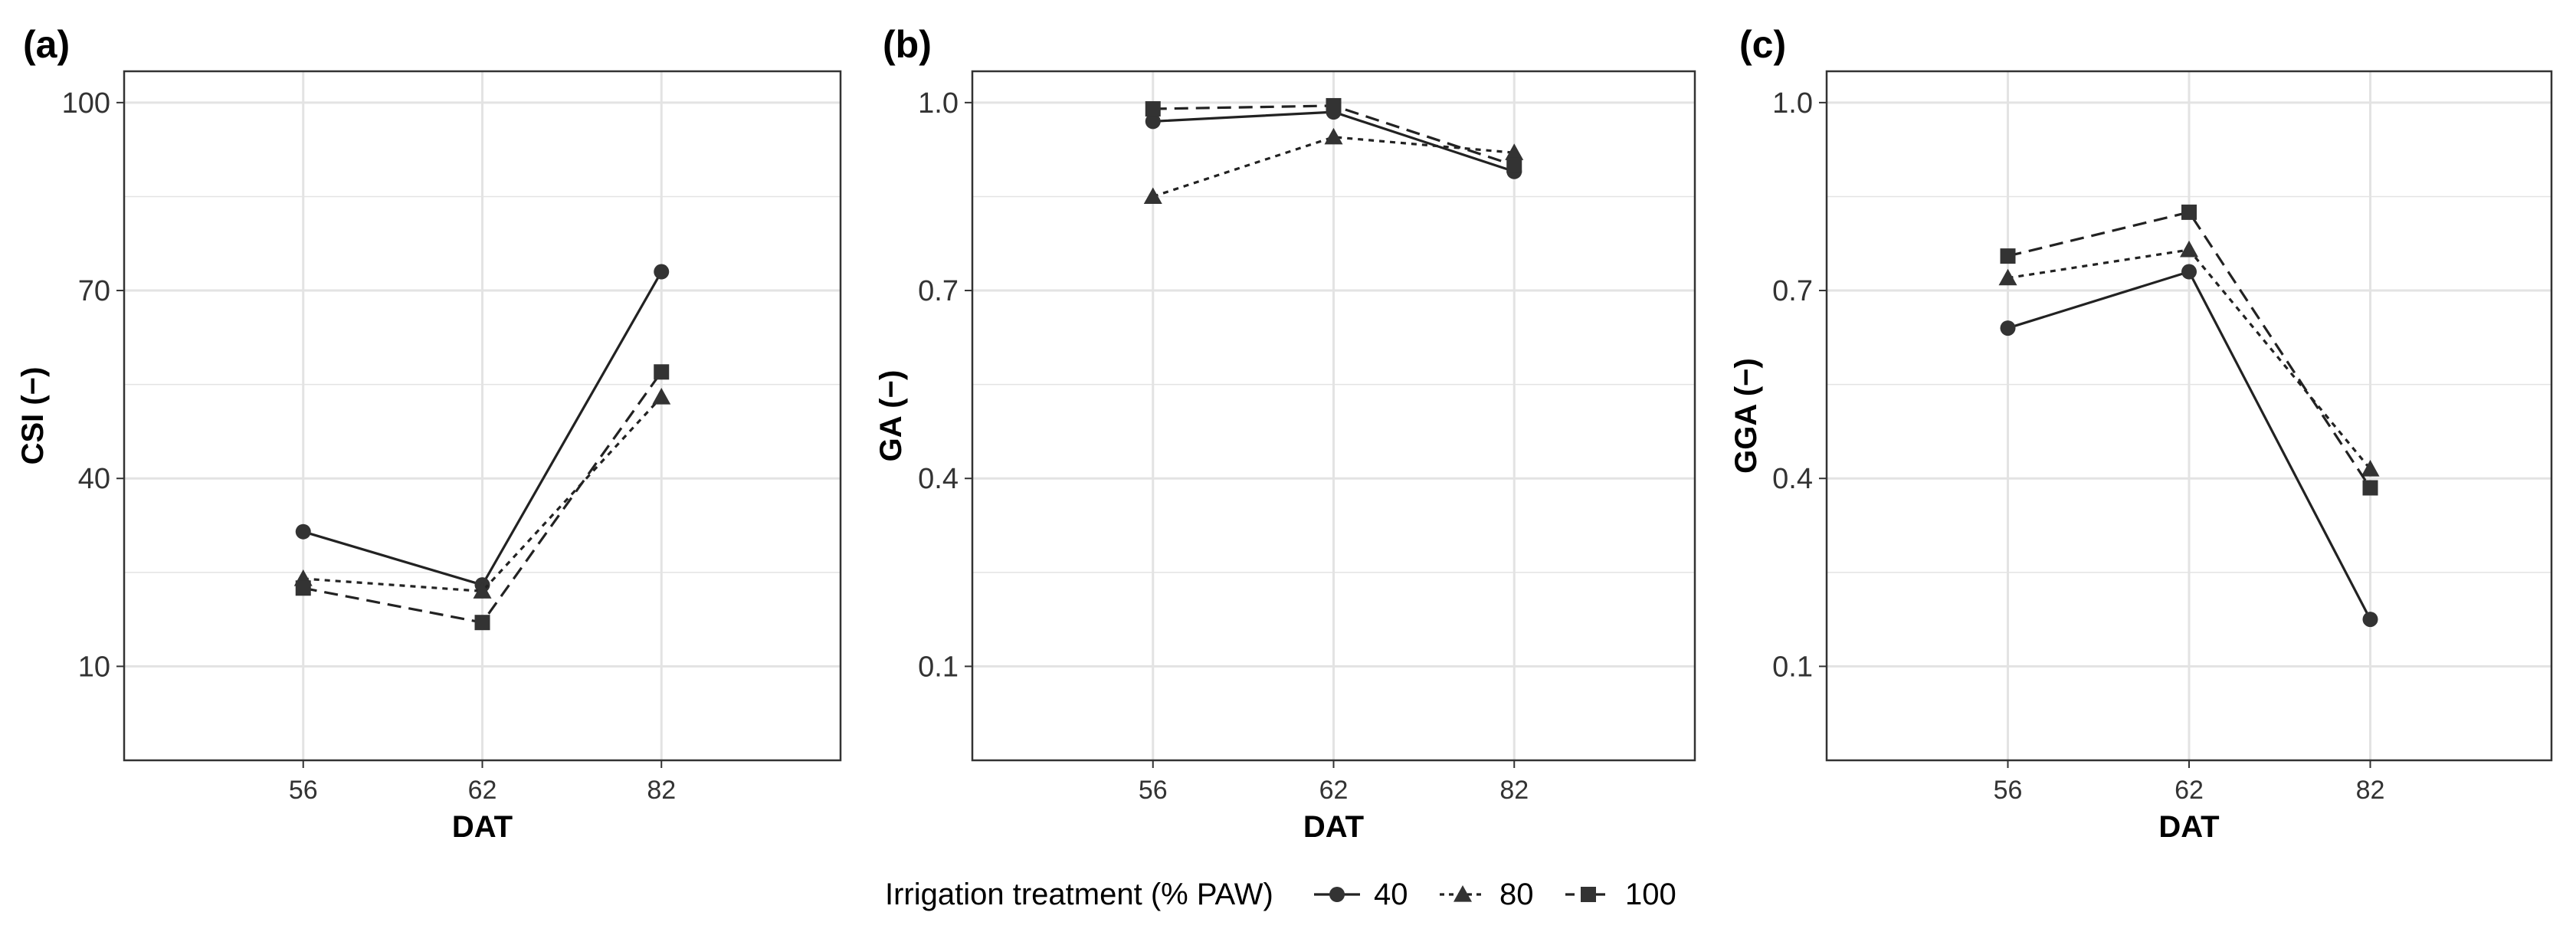  Describe the element at coordinates (1762, 44) in the screenshot. I see `panel-label: (c)` at that location.